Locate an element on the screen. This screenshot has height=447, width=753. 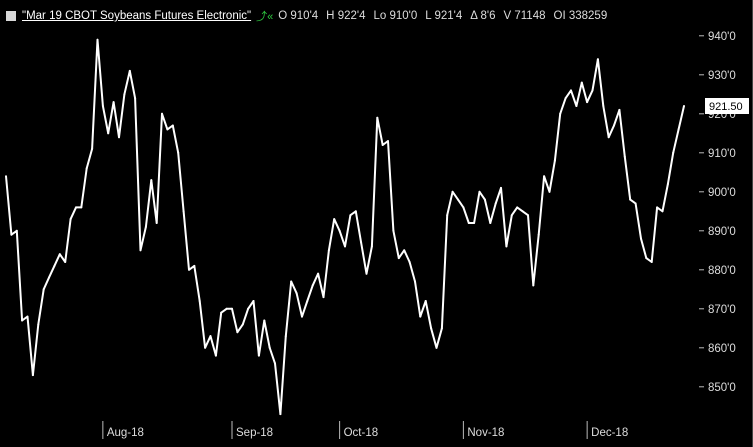
stat-open: O 910'4 is located at coordinates (298, 16).